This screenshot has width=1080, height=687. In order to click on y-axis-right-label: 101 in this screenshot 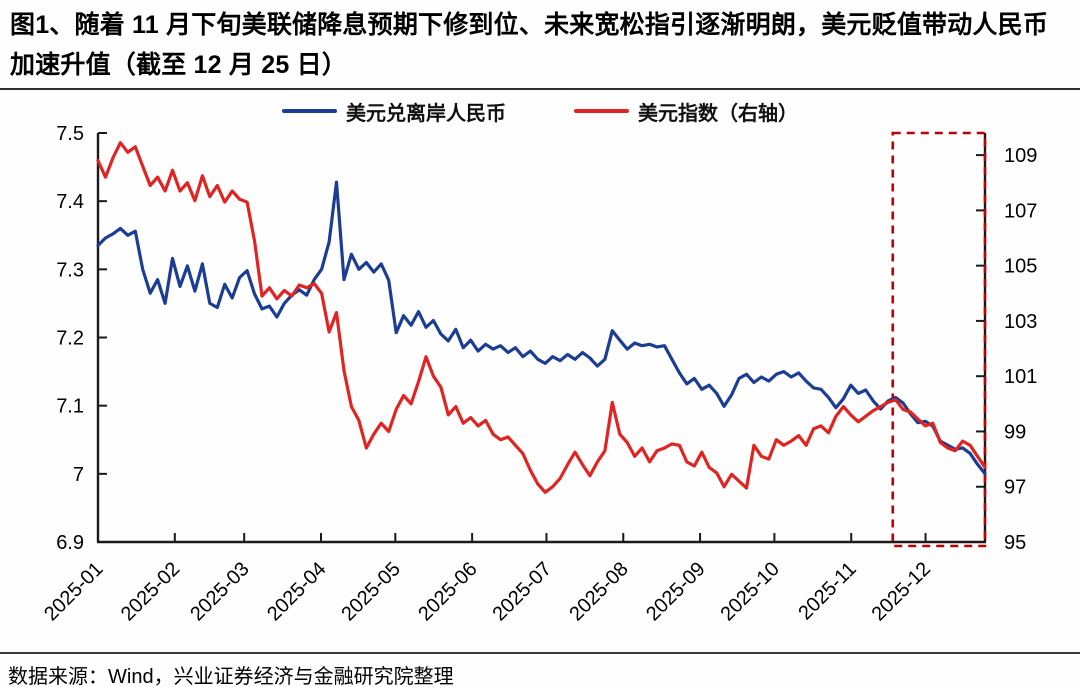, I will do `click(1020, 377)`.